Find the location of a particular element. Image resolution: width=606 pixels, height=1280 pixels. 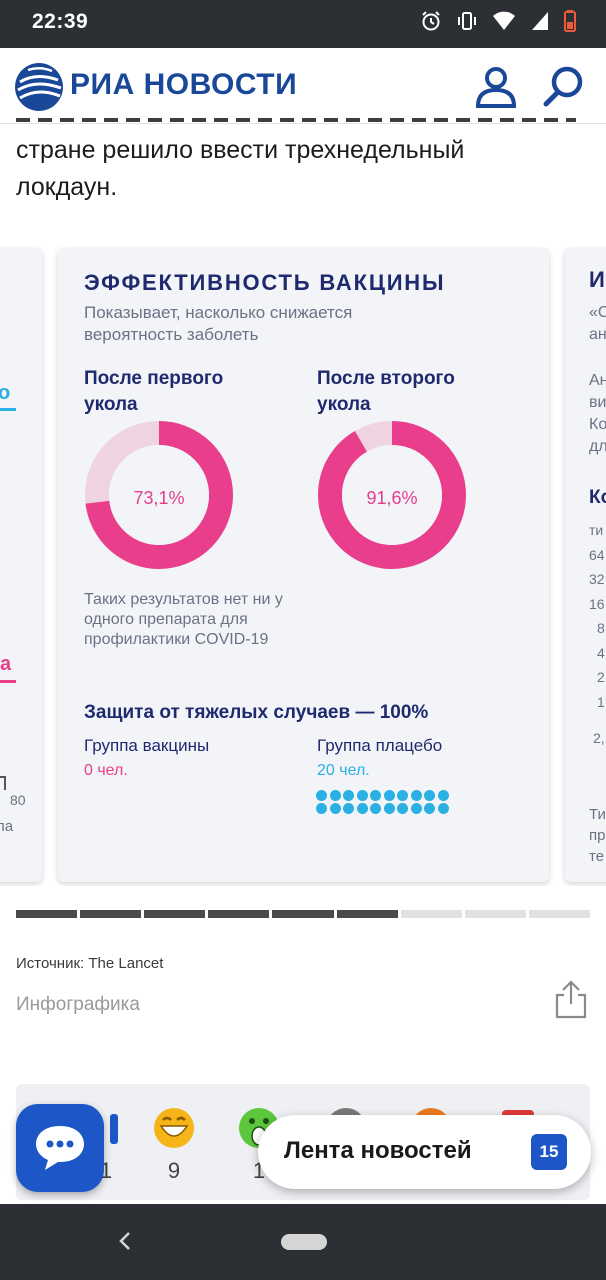

left-pink-underline is located at coordinates (8, 681).